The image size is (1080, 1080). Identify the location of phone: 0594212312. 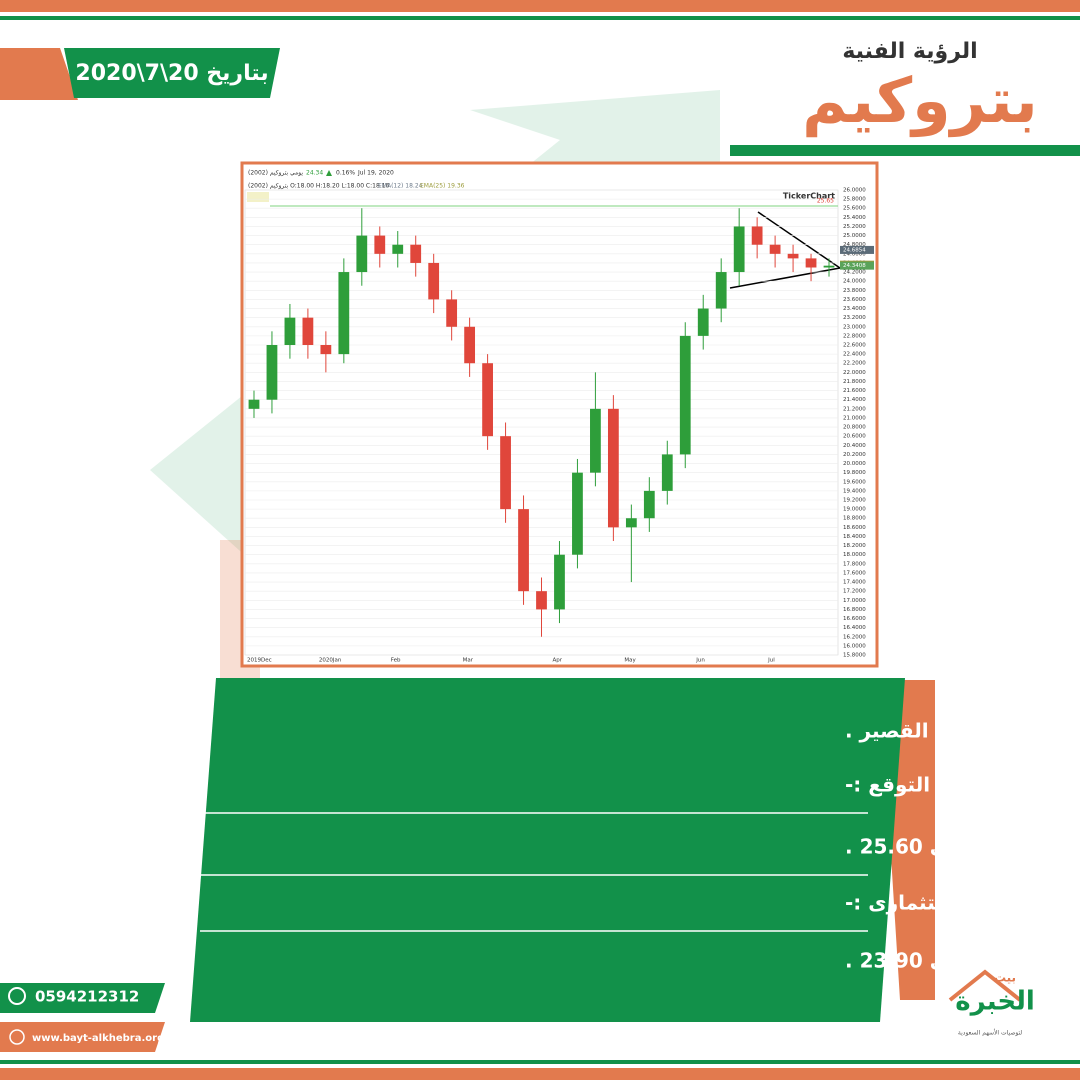
(87, 997).